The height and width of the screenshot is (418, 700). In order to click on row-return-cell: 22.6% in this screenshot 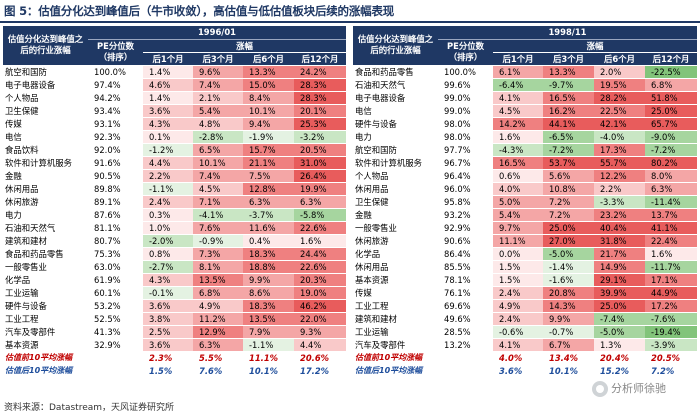, I will do `click(320, 228)`.